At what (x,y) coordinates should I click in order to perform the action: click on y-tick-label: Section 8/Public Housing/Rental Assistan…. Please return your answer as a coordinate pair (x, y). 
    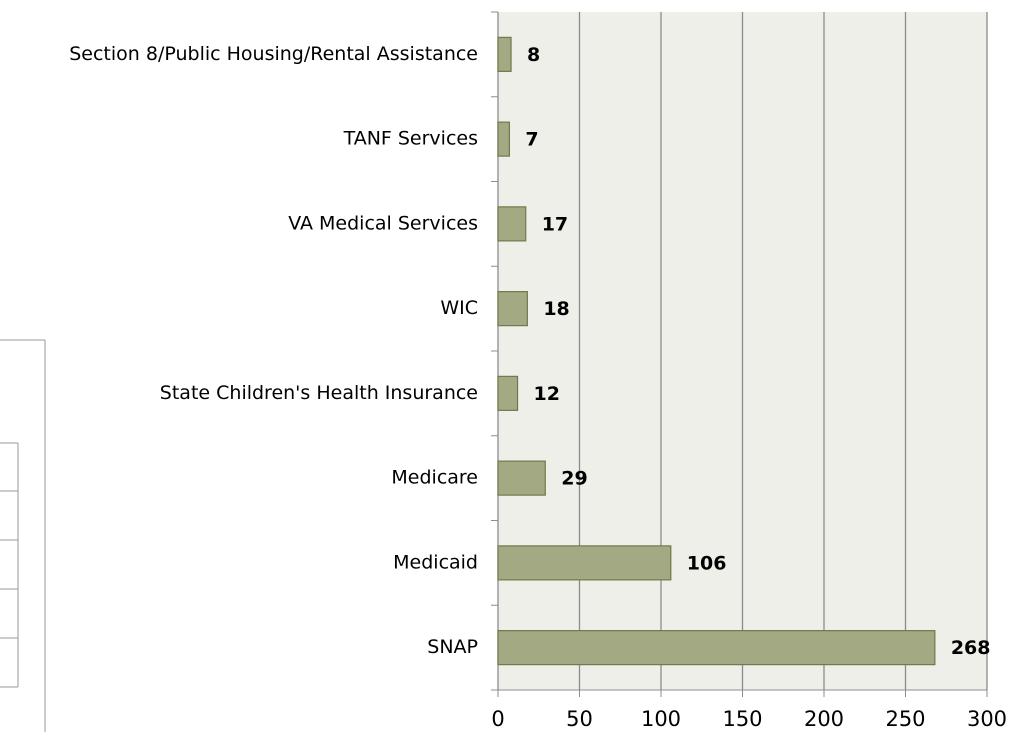
    Looking at the image, I should click on (273, 54).